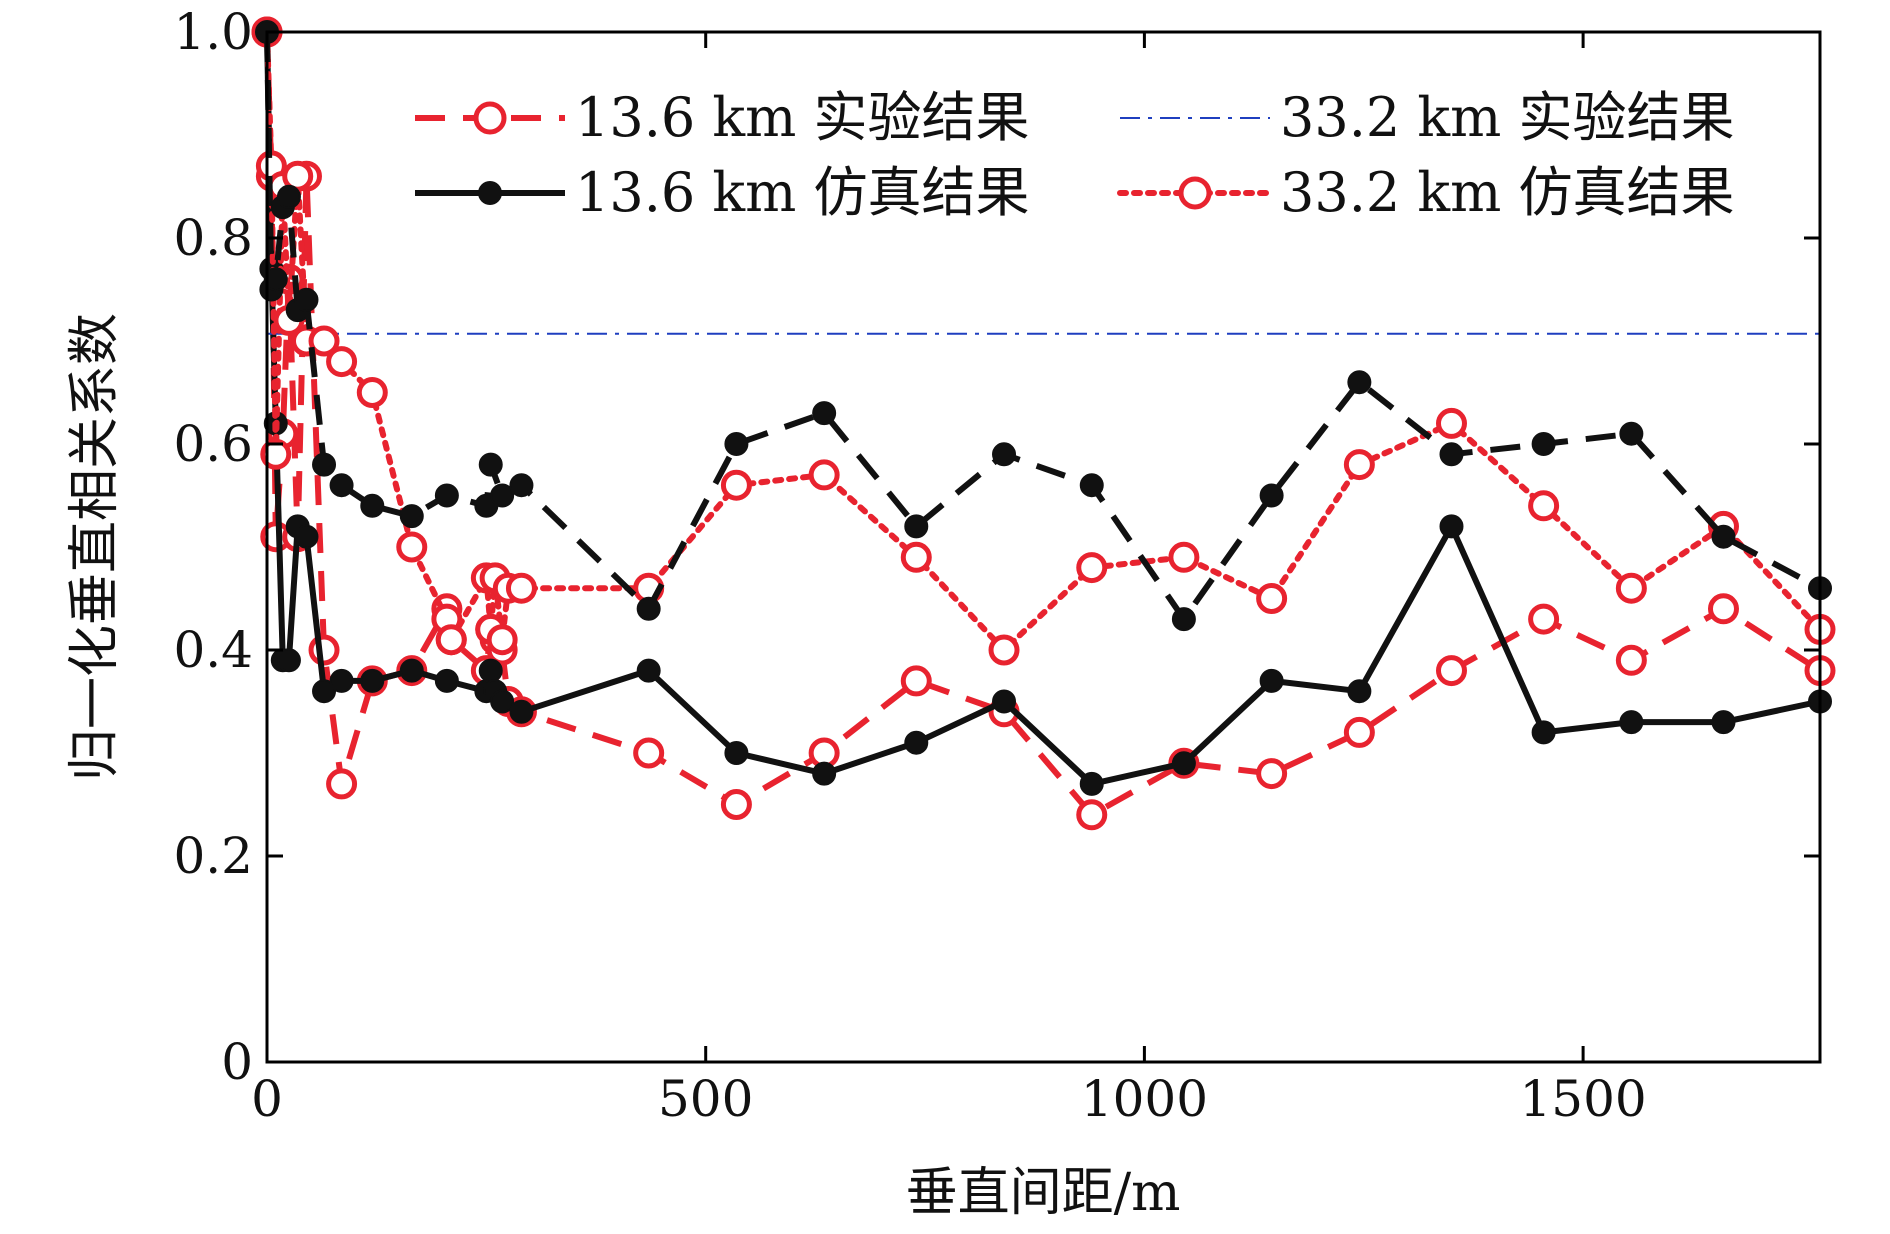  I want to click on y-tick-label: 0.2, so click(213, 856).